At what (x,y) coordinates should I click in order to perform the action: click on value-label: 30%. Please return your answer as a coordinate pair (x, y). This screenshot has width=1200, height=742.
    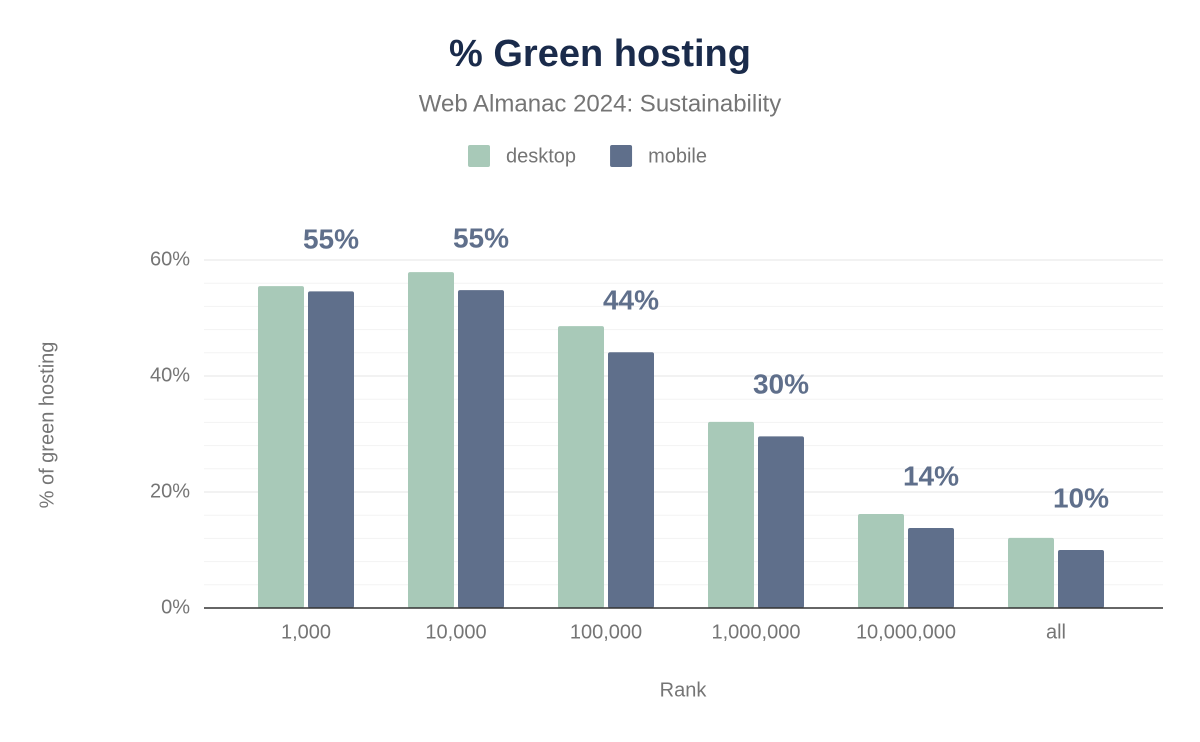
    Looking at the image, I should click on (781, 384).